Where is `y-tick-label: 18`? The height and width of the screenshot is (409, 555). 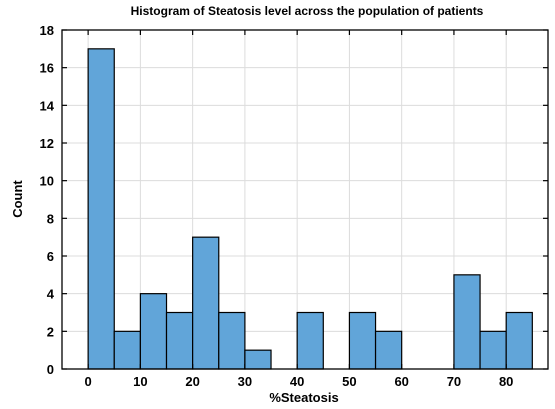
y-tick-label: 18 is located at coordinates (47, 30).